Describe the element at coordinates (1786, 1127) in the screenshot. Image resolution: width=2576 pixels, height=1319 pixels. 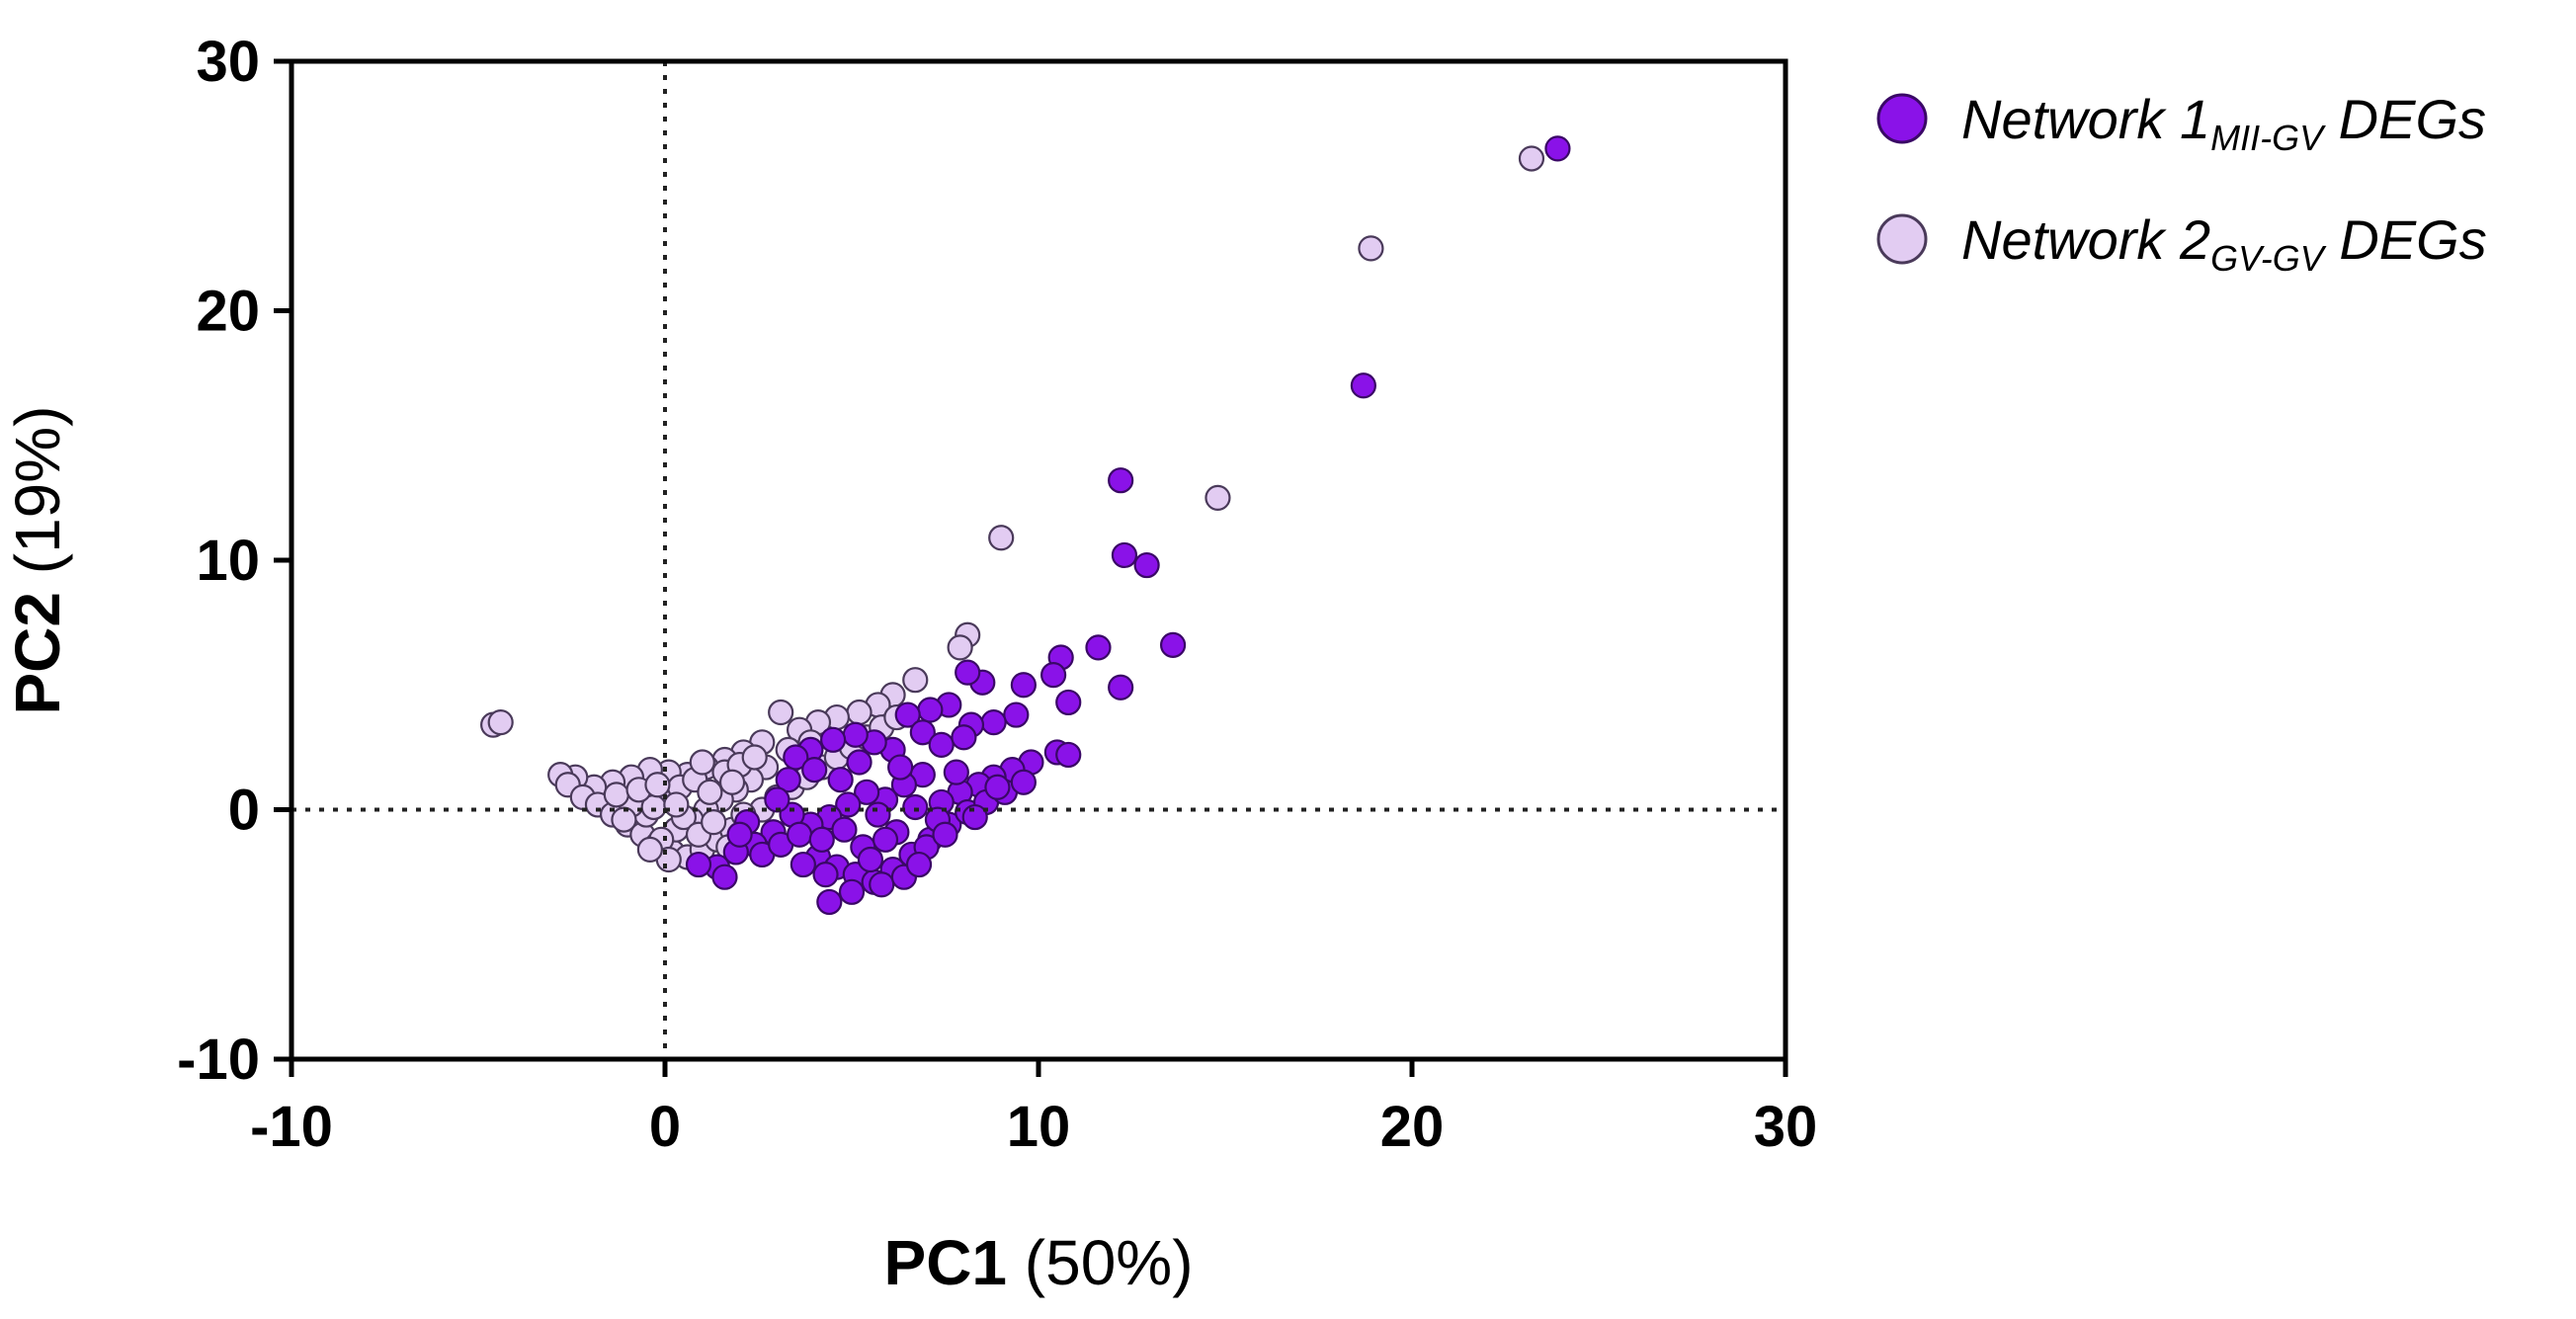
I see `x-tick-label: 30` at that location.